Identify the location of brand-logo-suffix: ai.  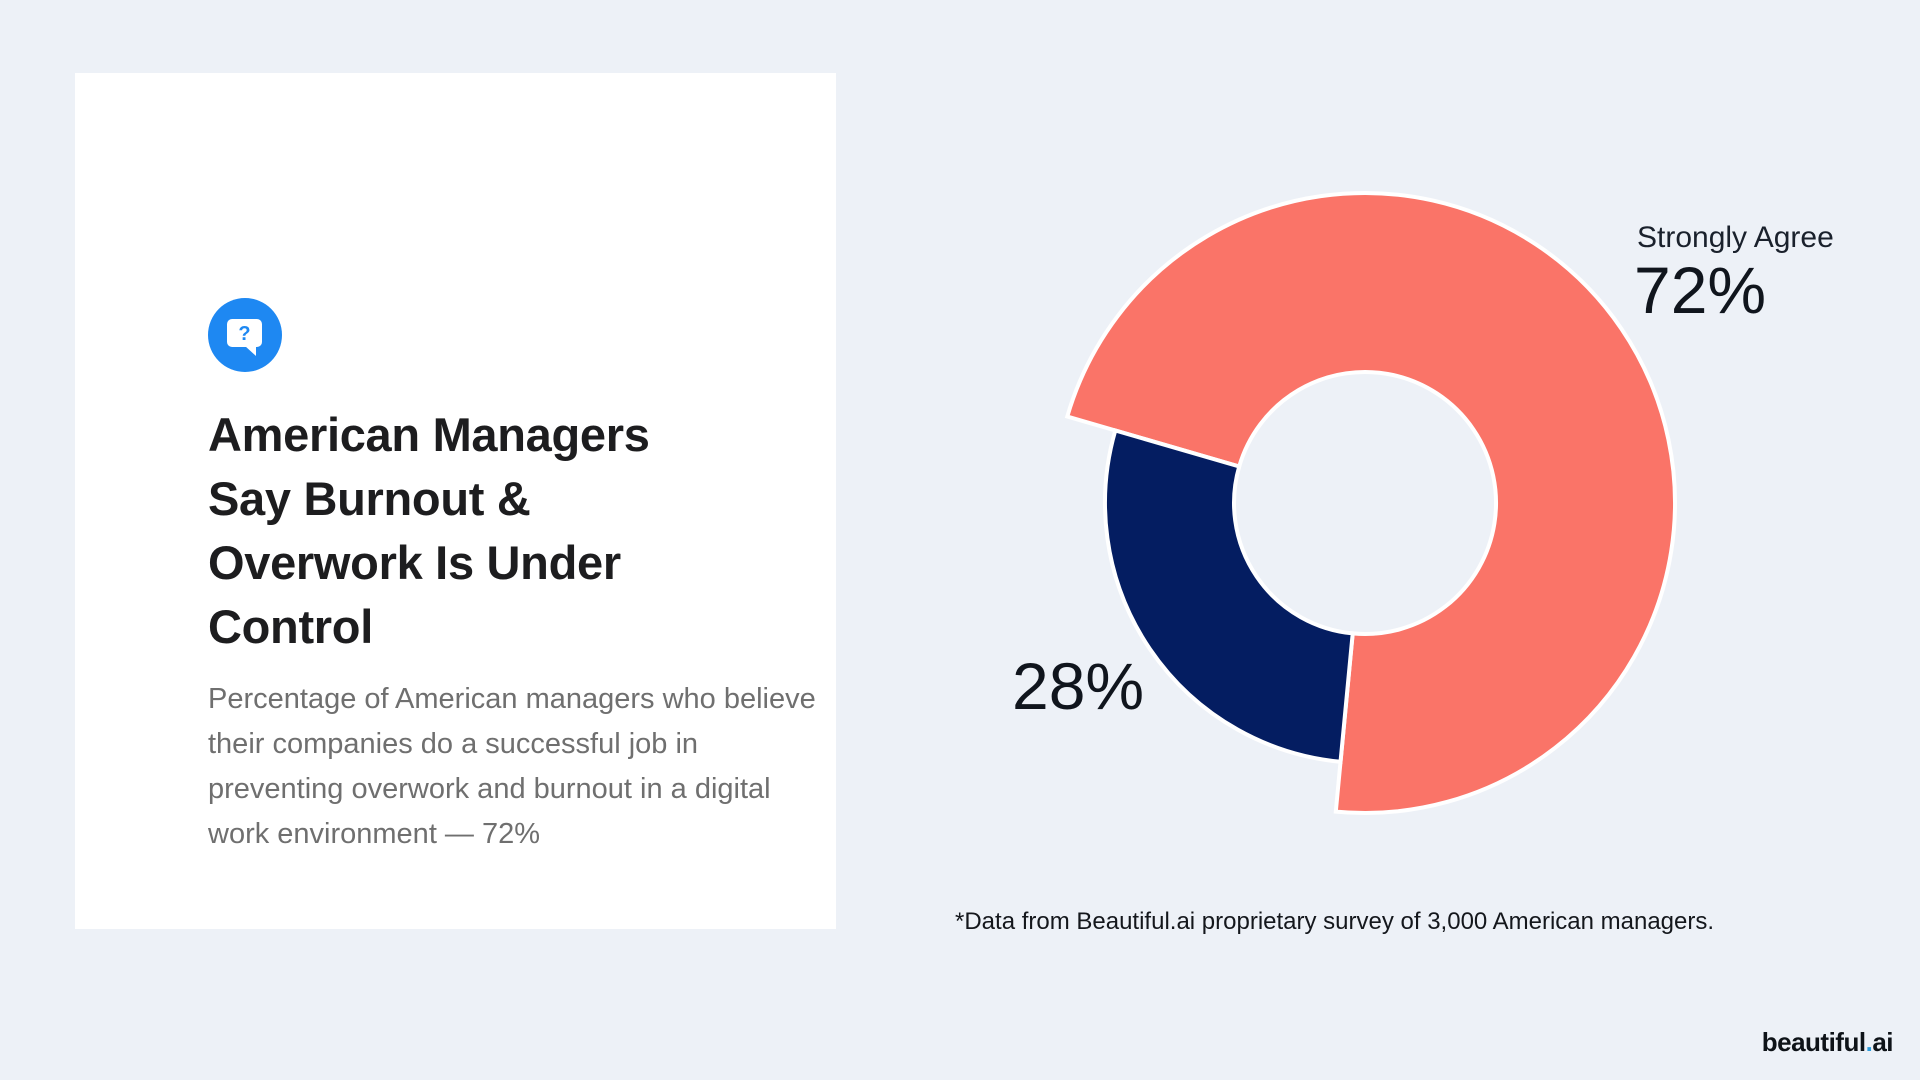
(1882, 1042).